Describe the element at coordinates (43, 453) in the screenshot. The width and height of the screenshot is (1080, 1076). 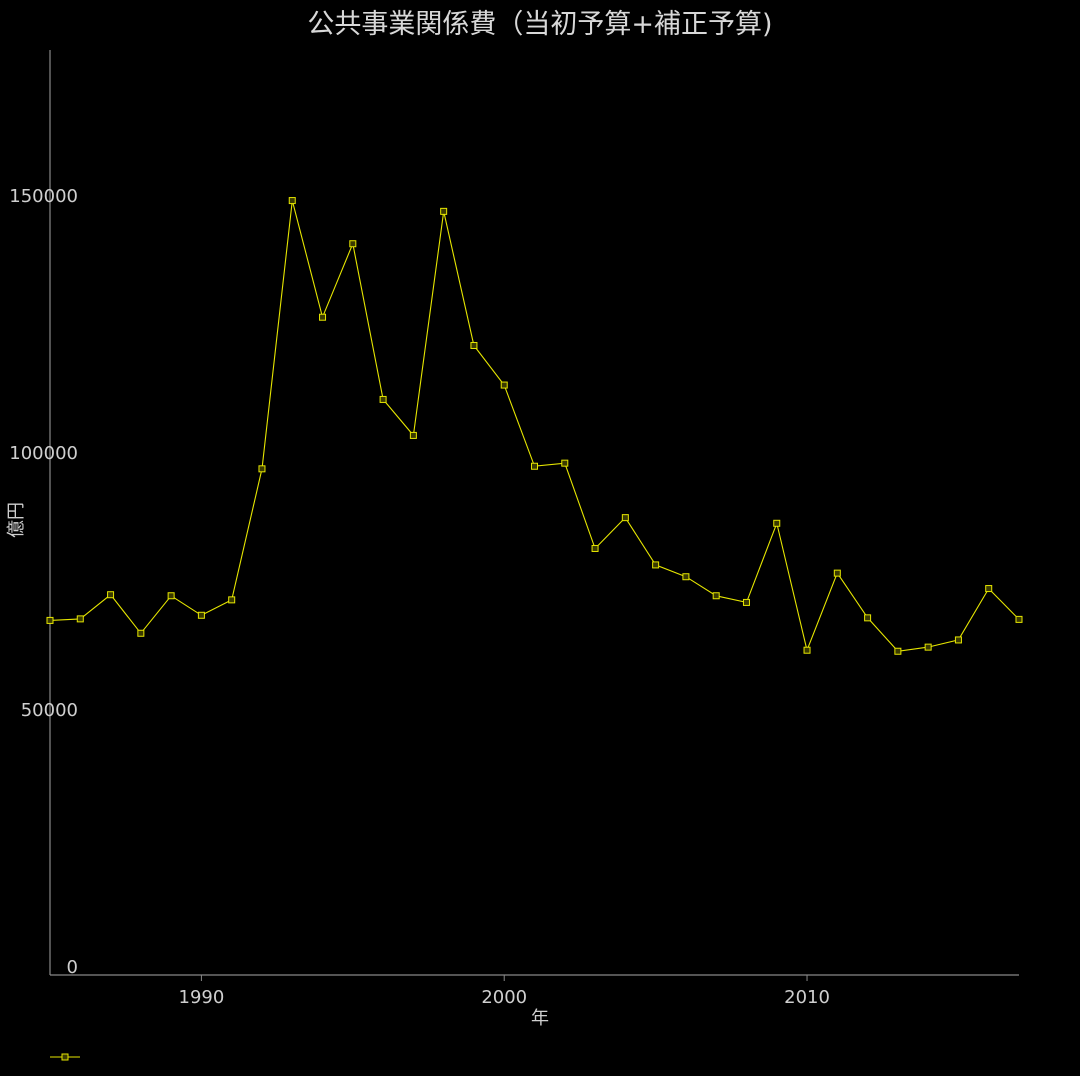
I see `y-tick-label: 100000` at that location.